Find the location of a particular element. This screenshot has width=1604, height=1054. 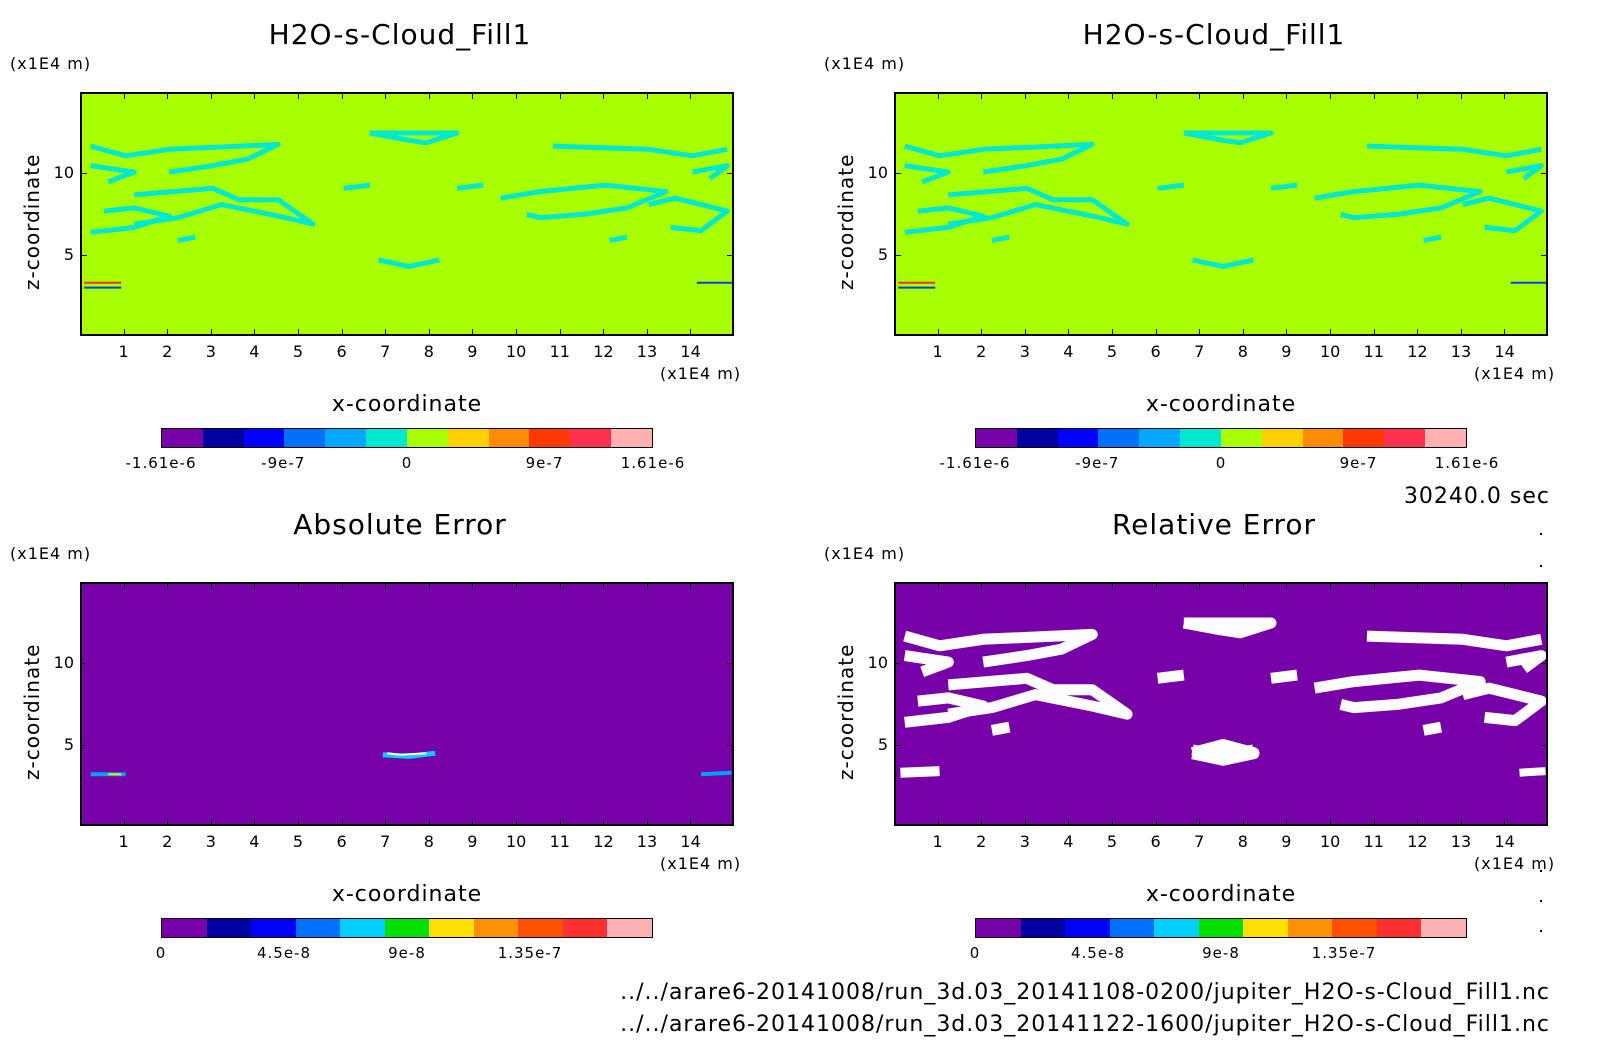

colorbar-label: 0 is located at coordinates (975, 953).